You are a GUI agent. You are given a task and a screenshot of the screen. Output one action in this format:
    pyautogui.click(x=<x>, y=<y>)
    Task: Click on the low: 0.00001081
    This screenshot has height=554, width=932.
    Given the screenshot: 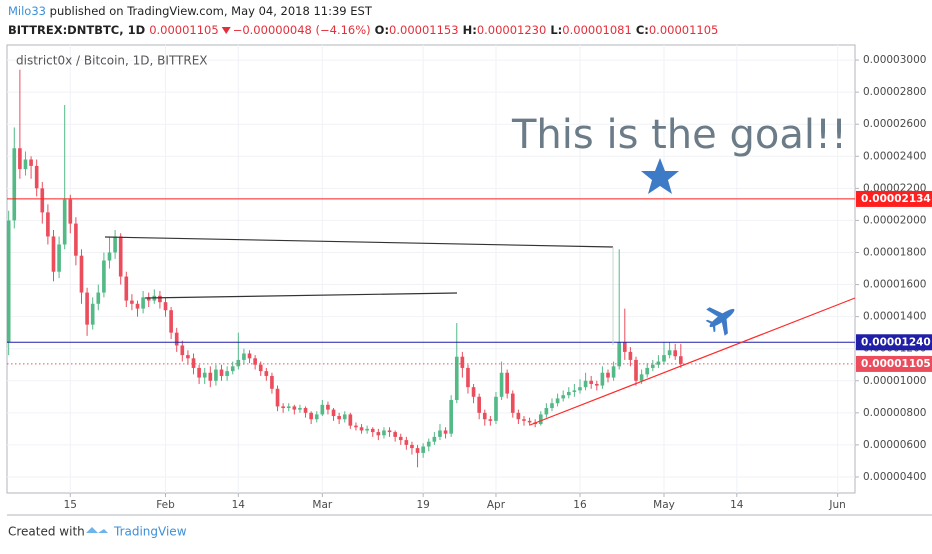 What is the action you would take?
    pyautogui.click(x=597, y=30)
    